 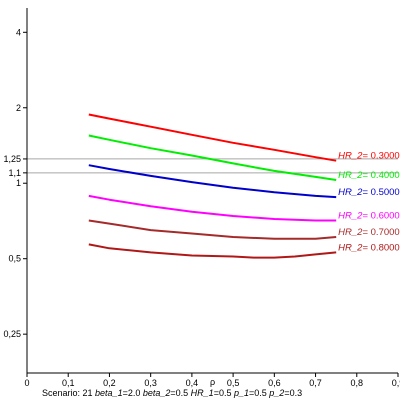 I want to click on series-label: HR_2= 0.7000, so click(x=369, y=232).